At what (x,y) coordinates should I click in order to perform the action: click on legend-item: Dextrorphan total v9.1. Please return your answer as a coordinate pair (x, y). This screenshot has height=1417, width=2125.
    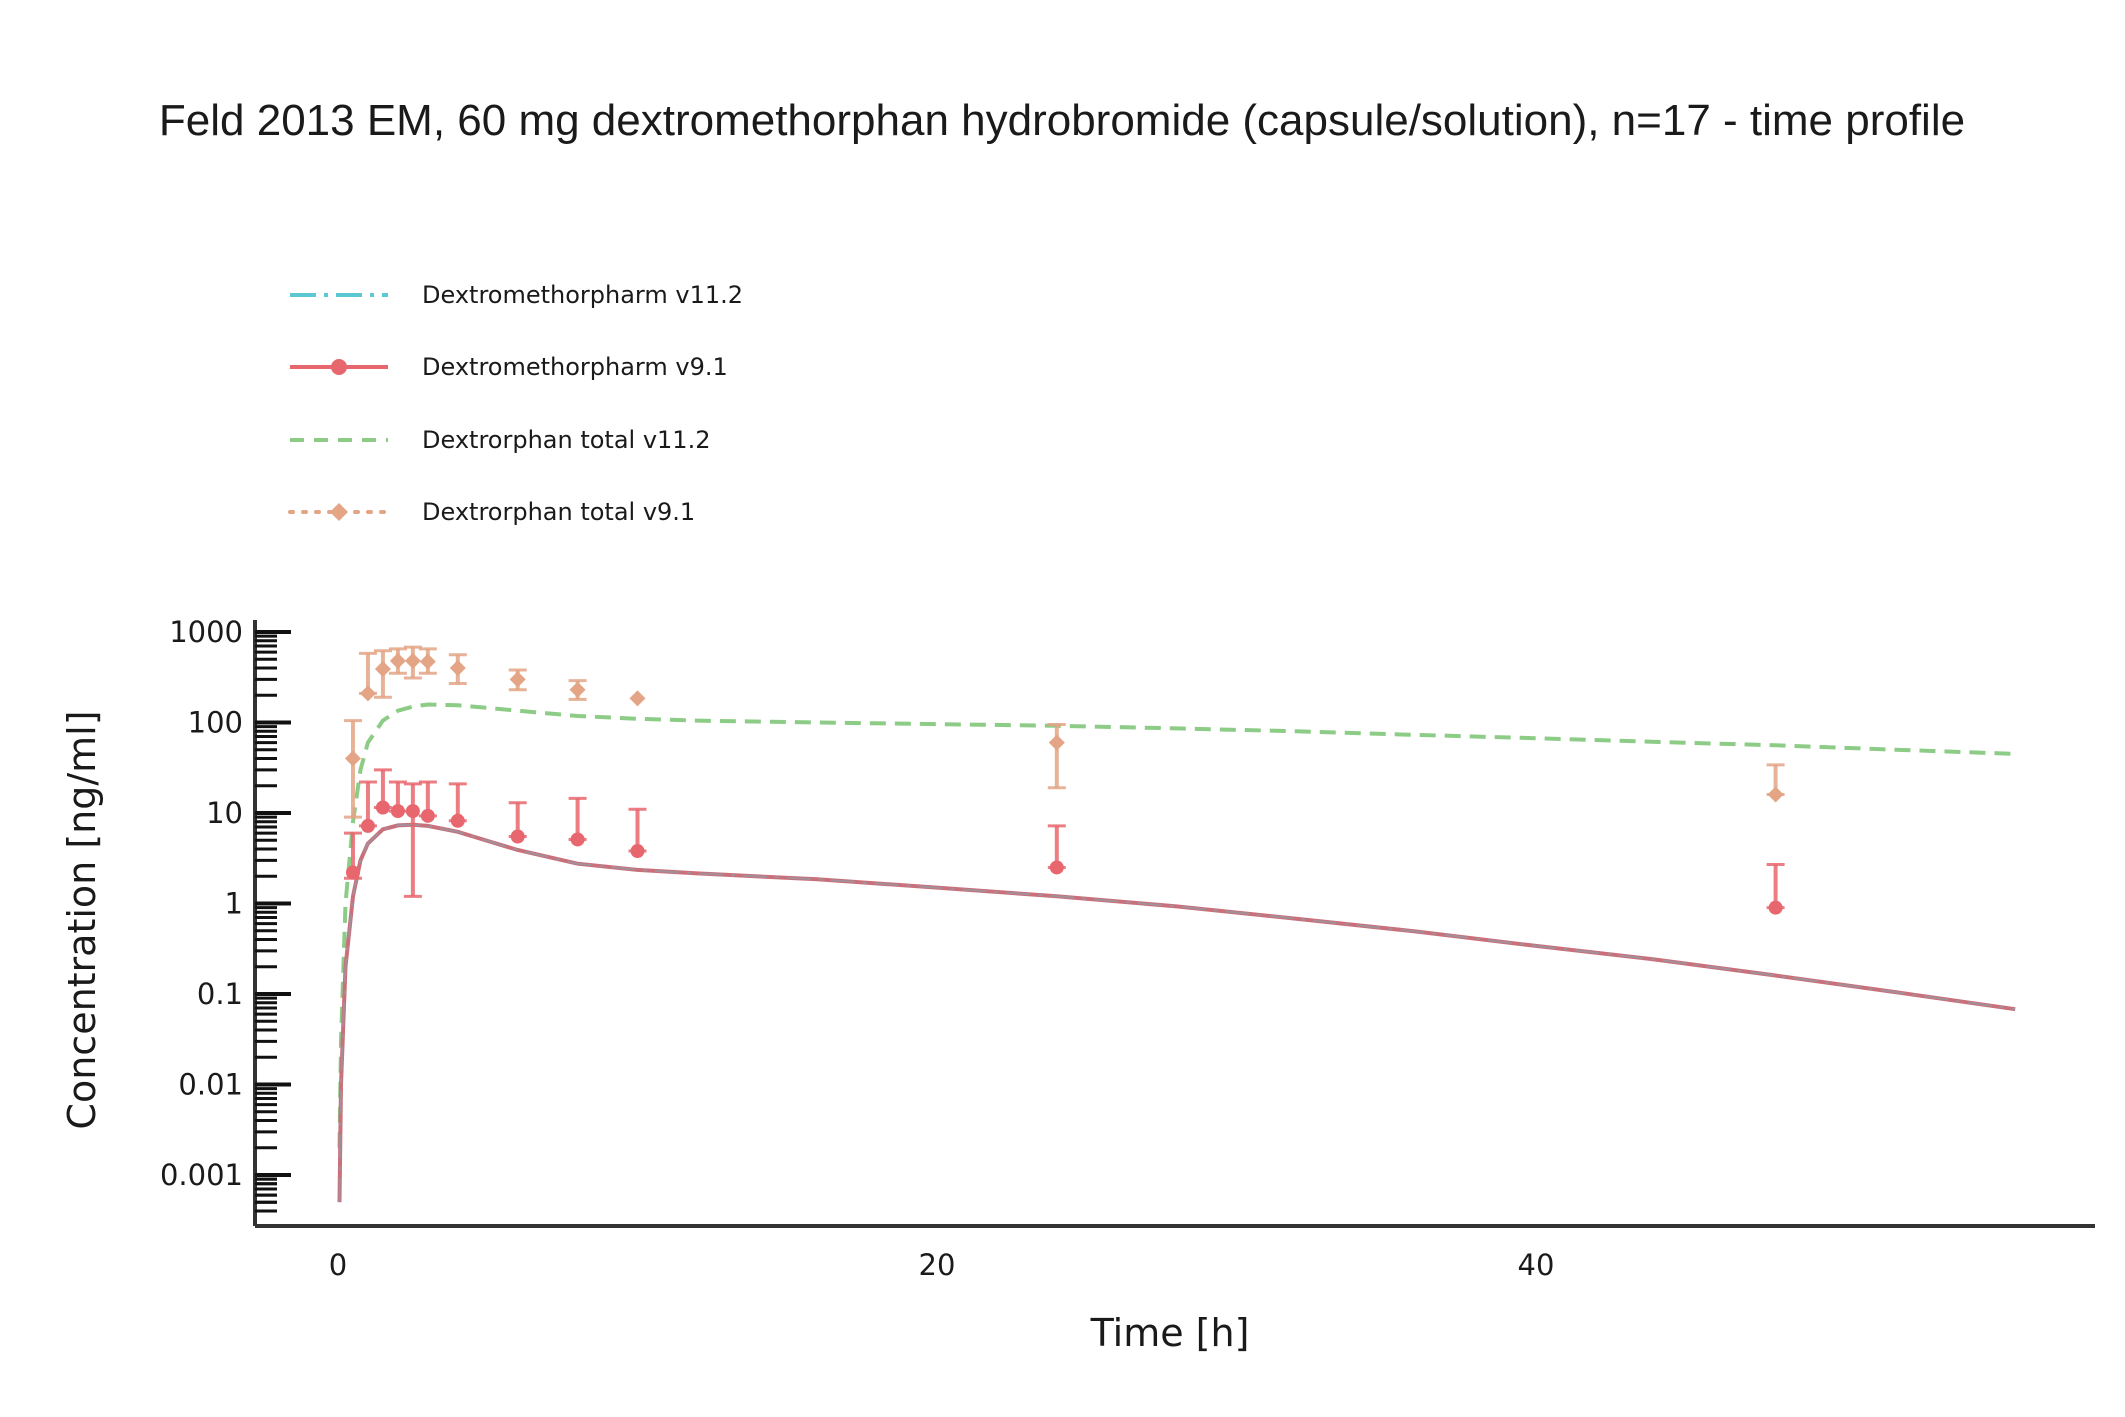
    Looking at the image, I should click on (491, 512).